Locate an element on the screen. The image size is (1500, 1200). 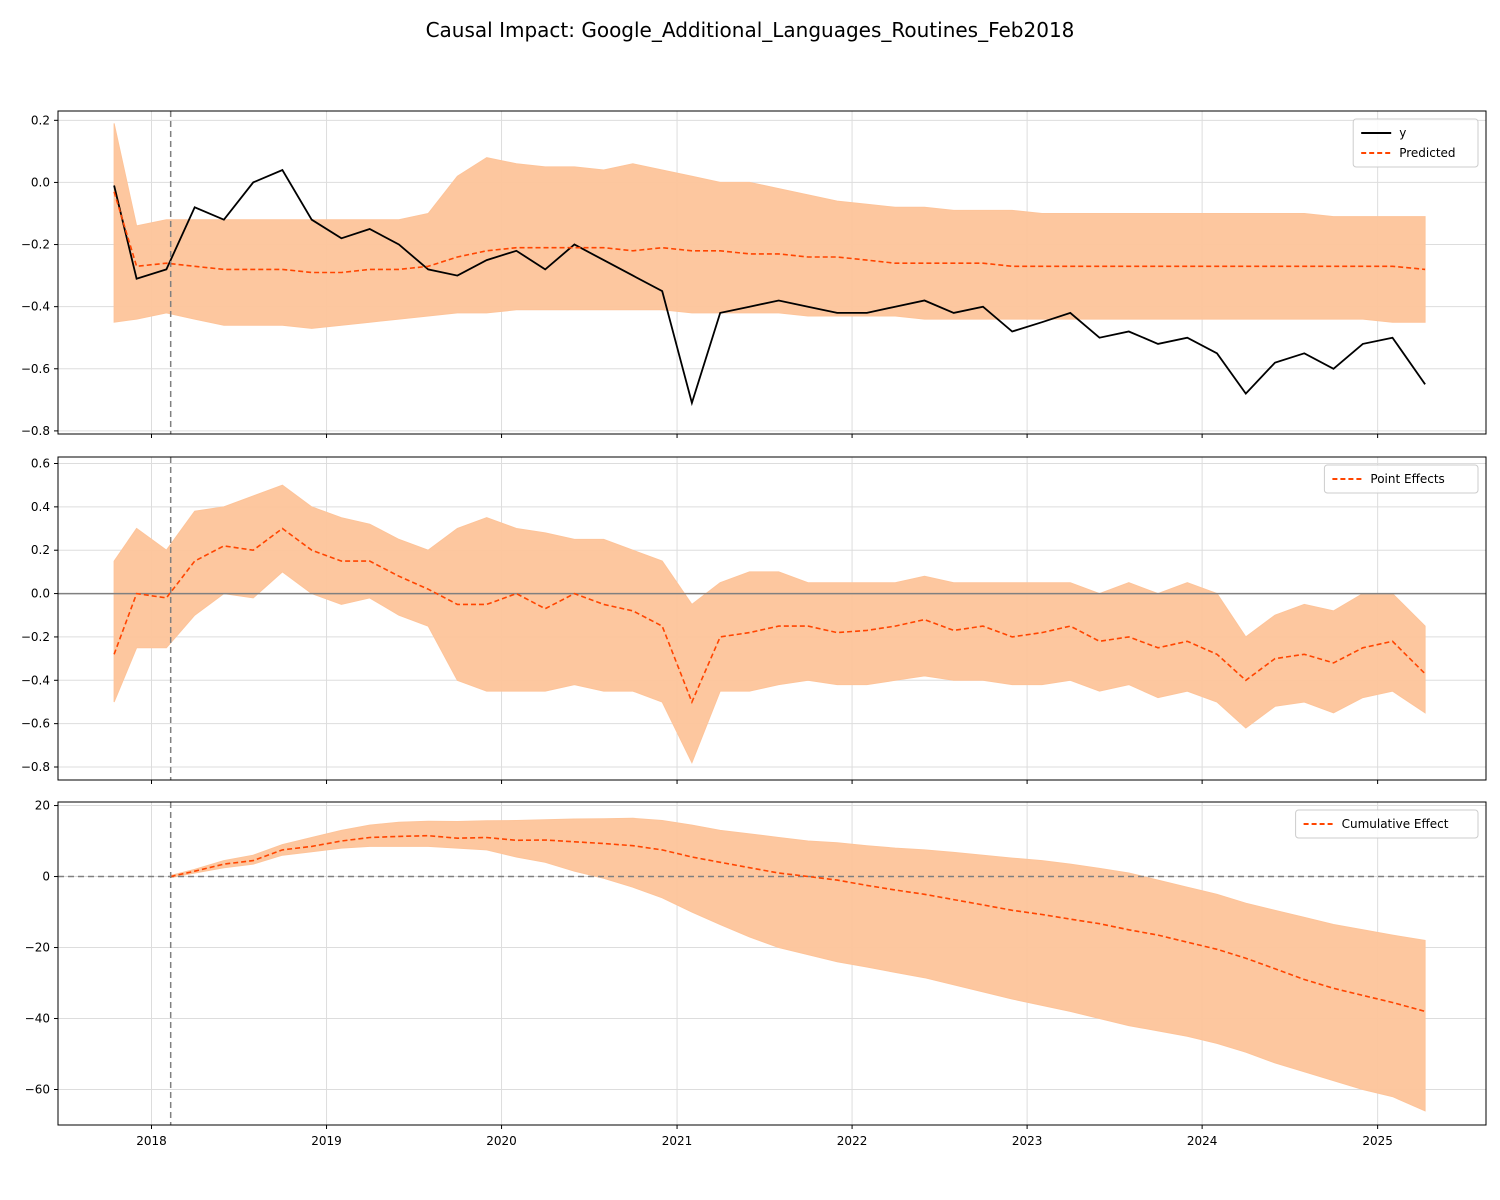
x-tick-label: 2020 is located at coordinates (501, 1141).